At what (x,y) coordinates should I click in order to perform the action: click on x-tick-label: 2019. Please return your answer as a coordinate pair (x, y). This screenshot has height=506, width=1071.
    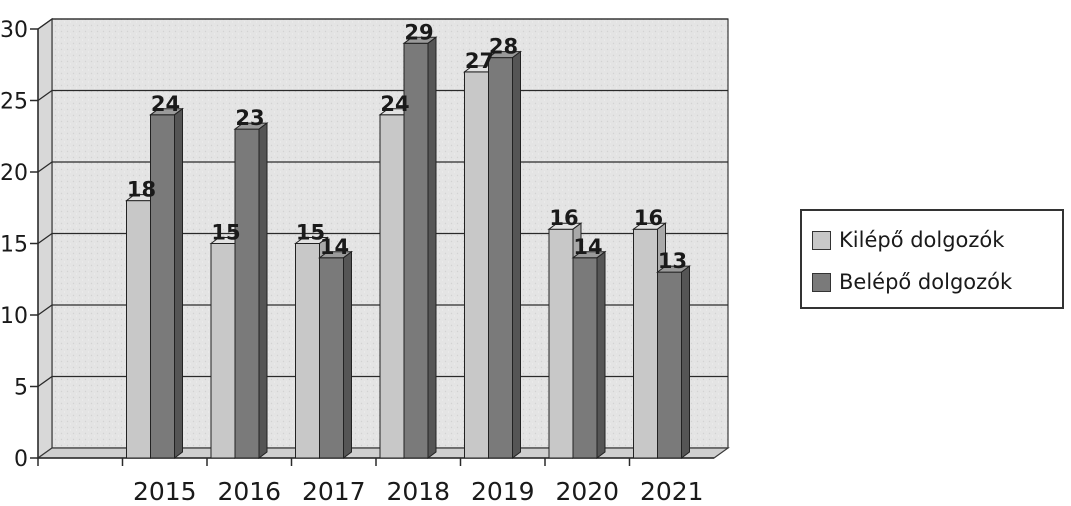
    Looking at the image, I should click on (503, 489).